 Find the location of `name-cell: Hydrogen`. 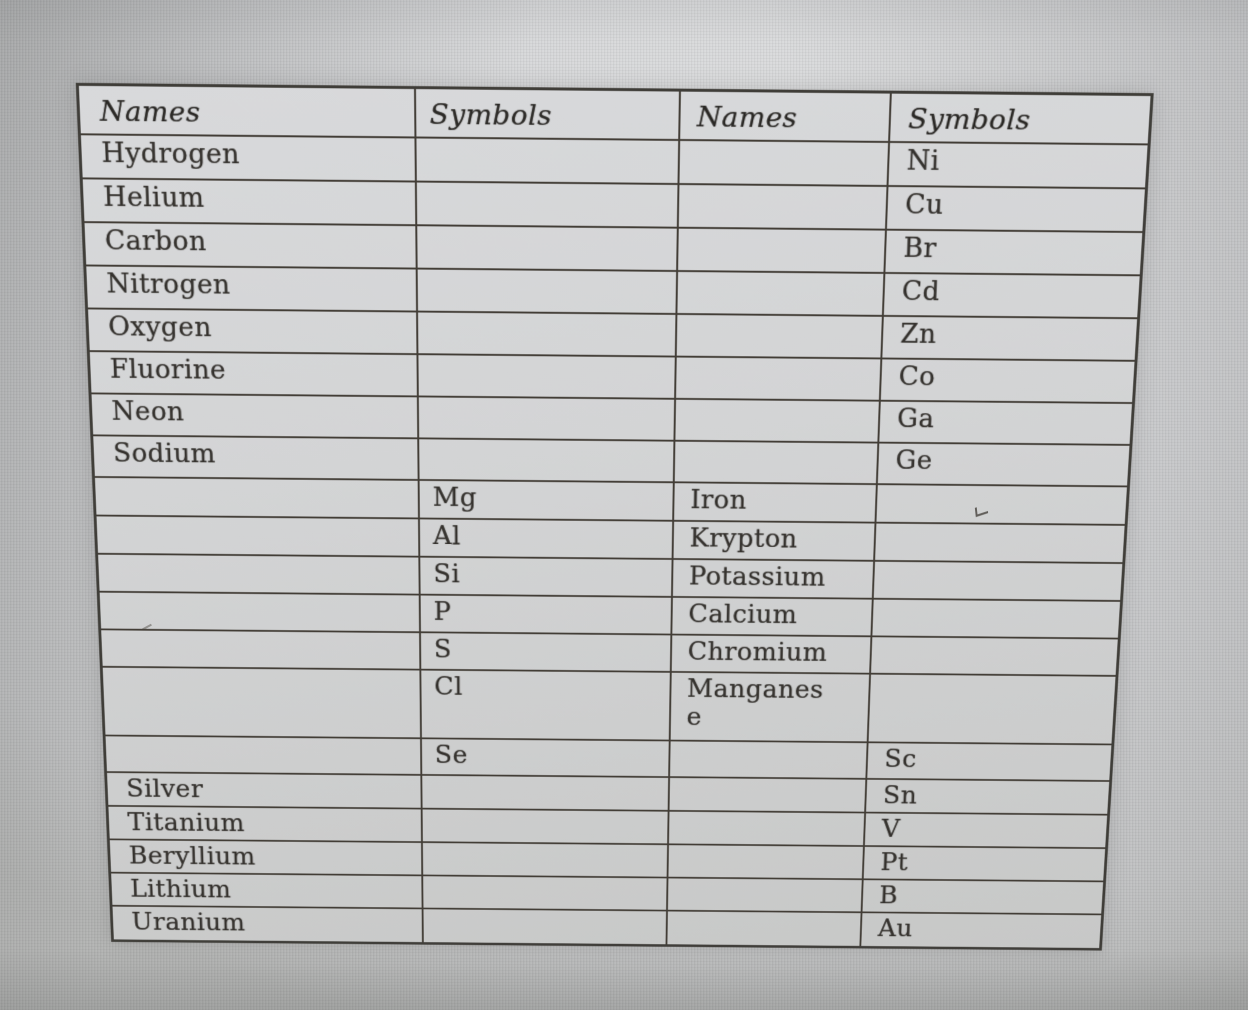

name-cell: Hydrogen is located at coordinates (248, 159).